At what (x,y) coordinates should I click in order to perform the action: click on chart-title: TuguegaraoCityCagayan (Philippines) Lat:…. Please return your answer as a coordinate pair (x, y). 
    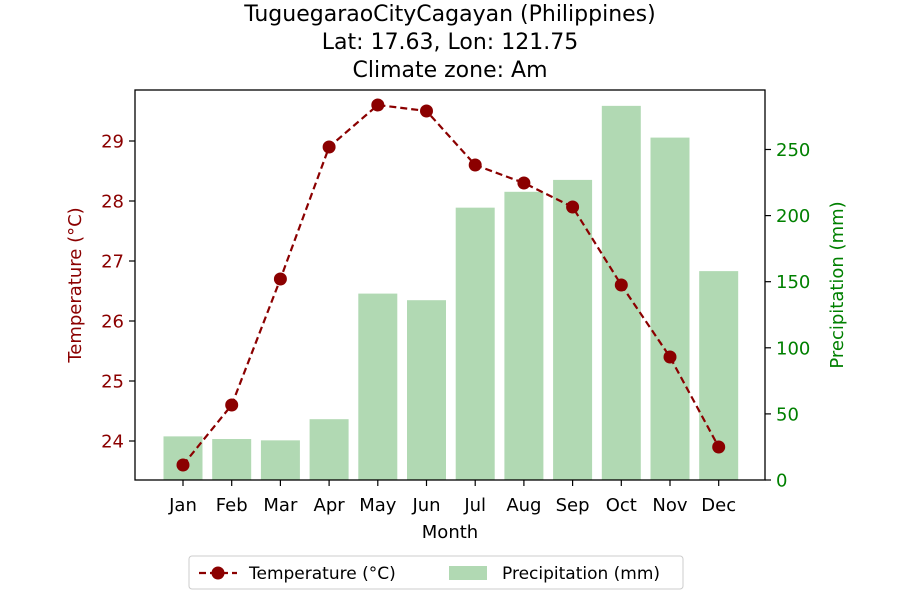
    Looking at the image, I should click on (449, 42).